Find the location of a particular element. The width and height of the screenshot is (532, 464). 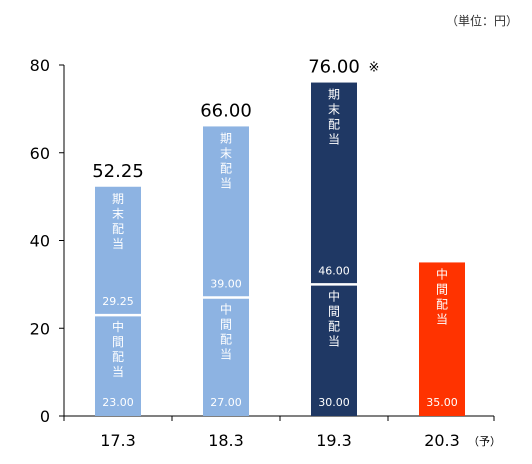

segment-label-18.3-0-char: 間 is located at coordinates (226, 325).